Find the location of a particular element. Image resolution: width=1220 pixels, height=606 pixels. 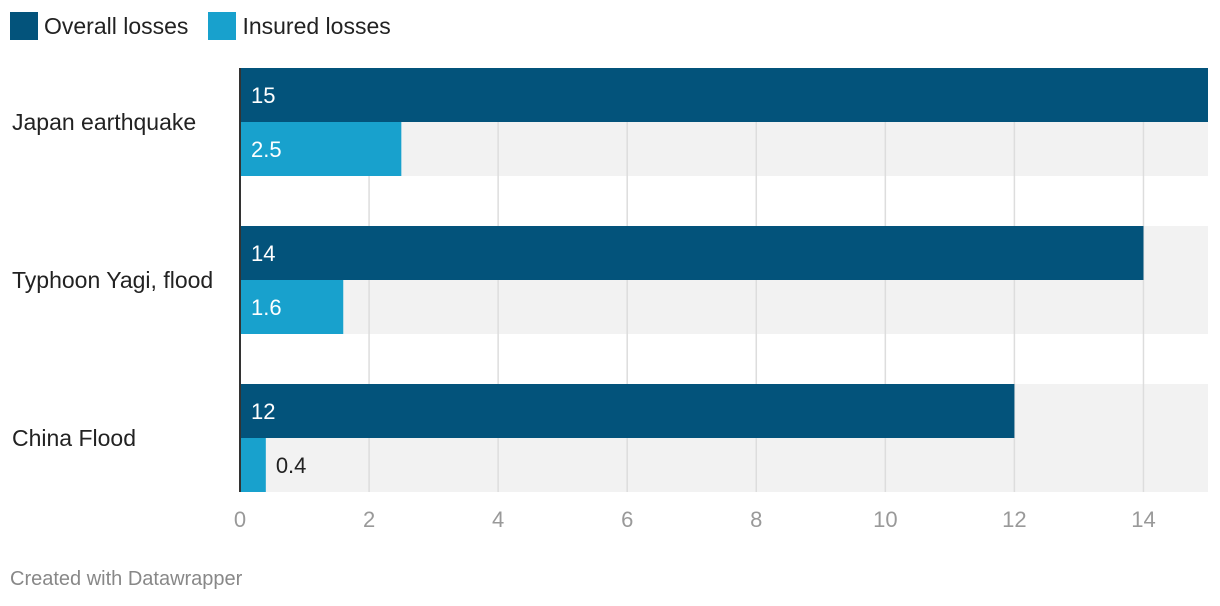

x-tick-label: 10 is located at coordinates (885, 519).